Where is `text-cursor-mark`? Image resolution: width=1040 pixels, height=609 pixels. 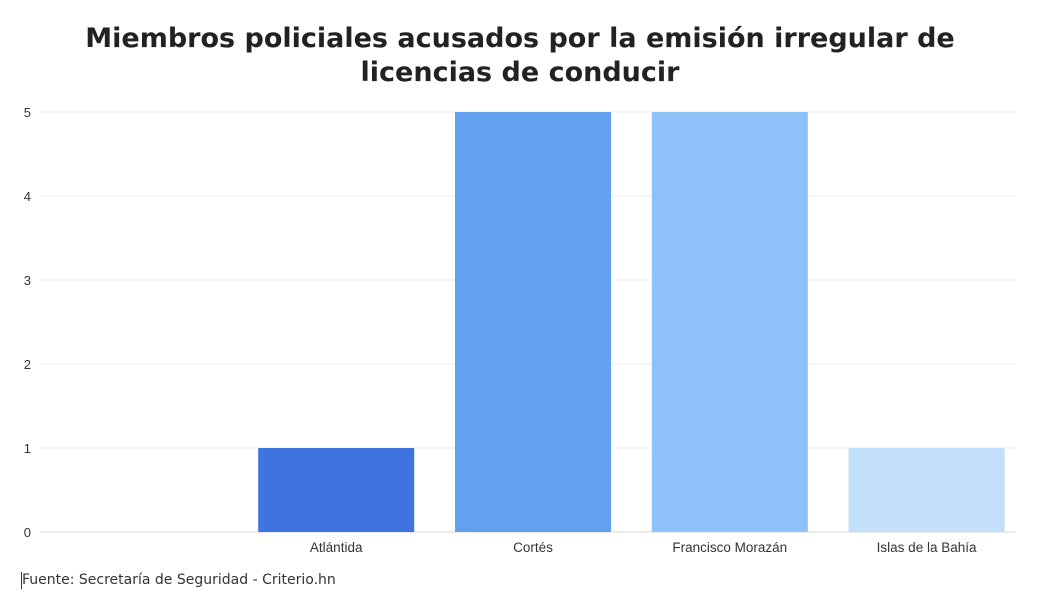
text-cursor-mark is located at coordinates (21, 580).